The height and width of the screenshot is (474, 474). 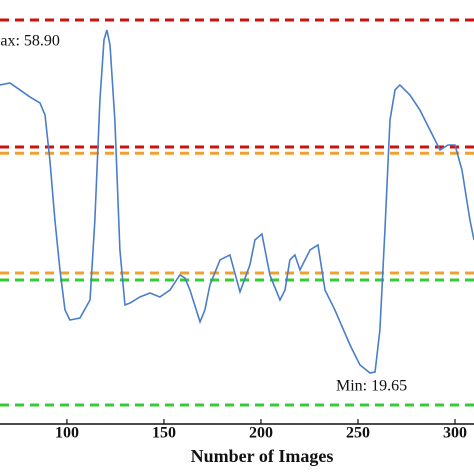 What do you see at coordinates (358, 433) in the screenshot?
I see `x-tick-label: 250` at bounding box center [358, 433].